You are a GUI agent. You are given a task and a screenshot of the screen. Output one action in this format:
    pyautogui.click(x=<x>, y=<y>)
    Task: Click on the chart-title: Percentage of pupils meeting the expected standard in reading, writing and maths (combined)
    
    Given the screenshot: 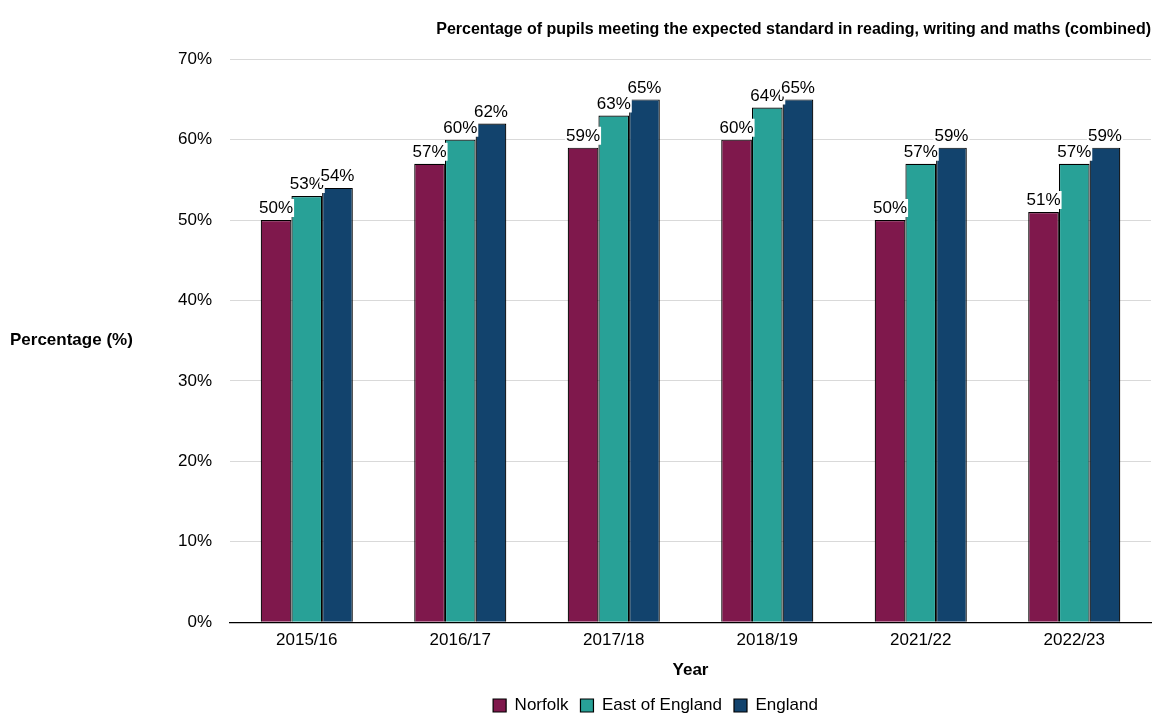 What is the action you would take?
    pyautogui.click(x=793, y=29)
    